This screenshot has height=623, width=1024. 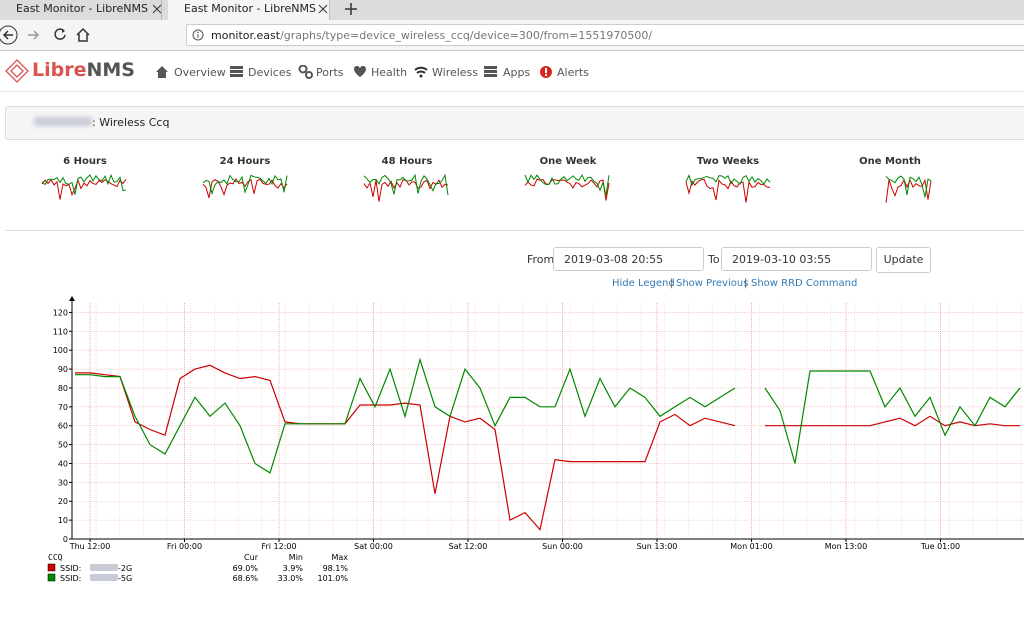 What do you see at coordinates (251, 557) in the screenshot?
I see `legend-column: Cur` at bounding box center [251, 557].